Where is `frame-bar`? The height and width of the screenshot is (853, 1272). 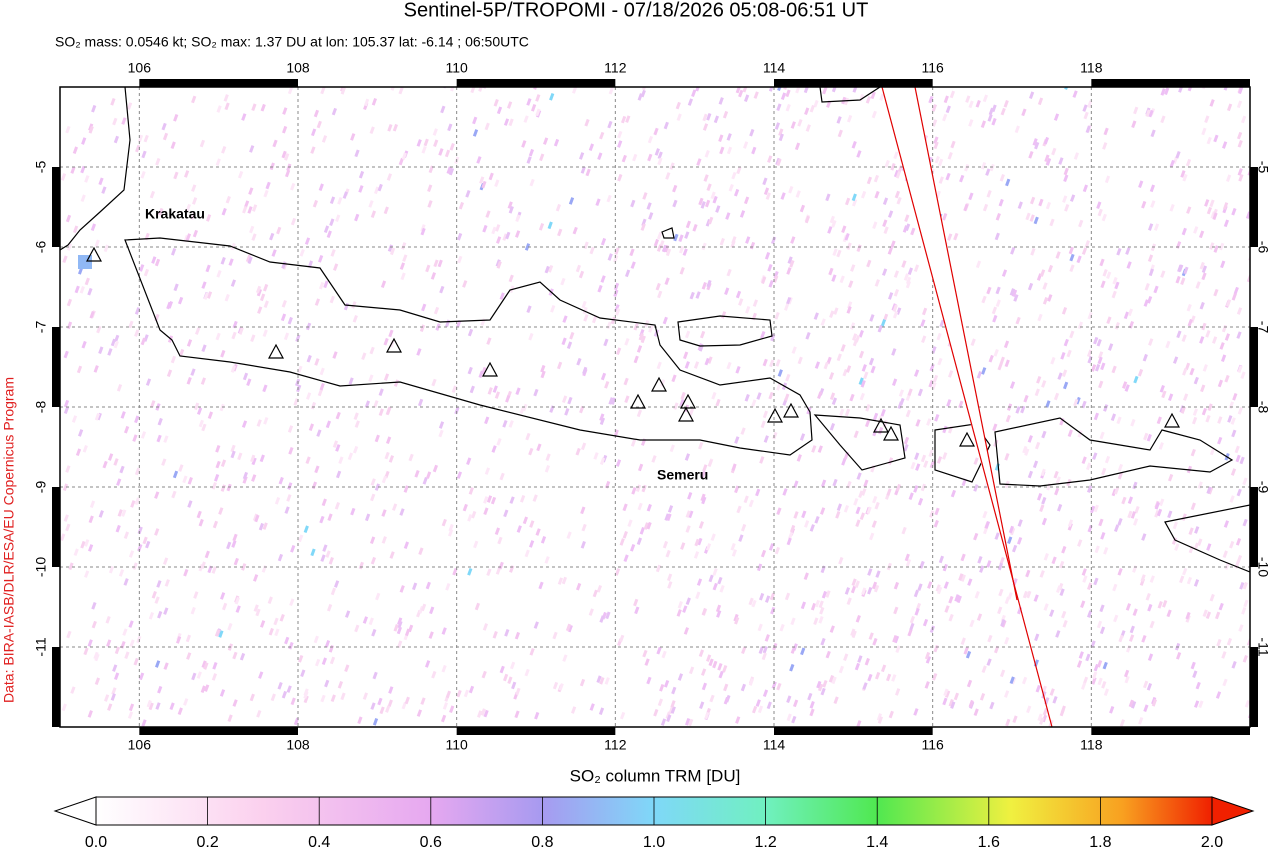
frame-bar is located at coordinates (1012, 83).